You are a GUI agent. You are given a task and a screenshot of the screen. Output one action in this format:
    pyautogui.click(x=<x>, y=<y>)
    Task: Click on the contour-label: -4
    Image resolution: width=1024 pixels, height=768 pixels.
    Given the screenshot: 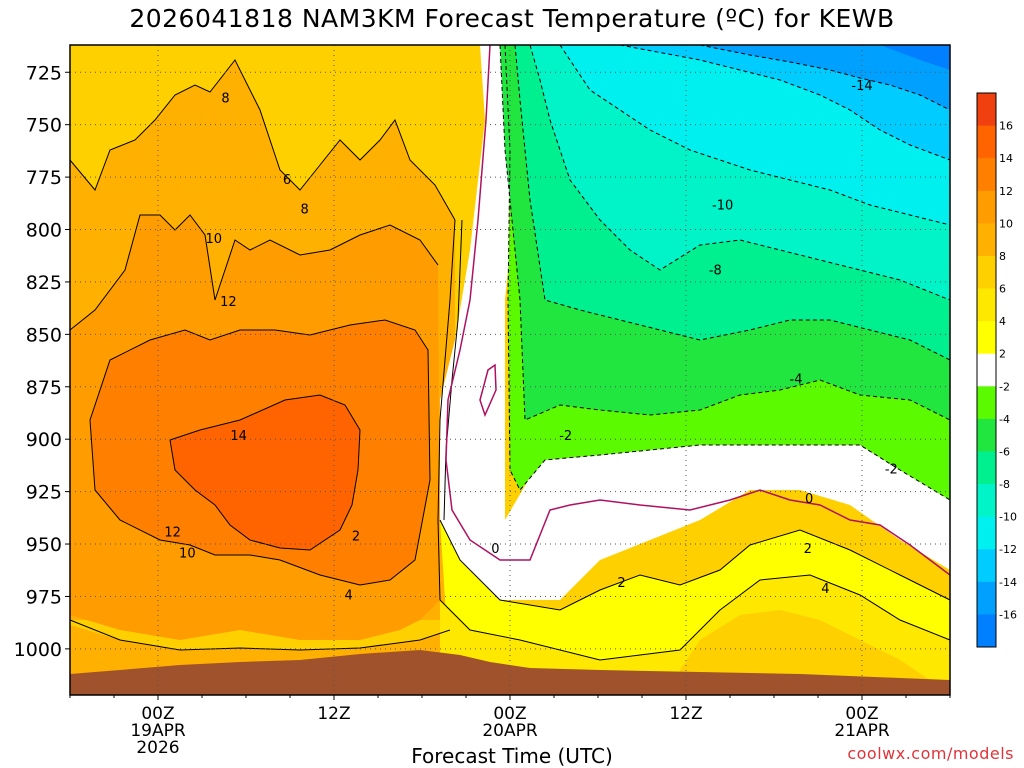 What is the action you would take?
    pyautogui.click(x=796, y=379)
    